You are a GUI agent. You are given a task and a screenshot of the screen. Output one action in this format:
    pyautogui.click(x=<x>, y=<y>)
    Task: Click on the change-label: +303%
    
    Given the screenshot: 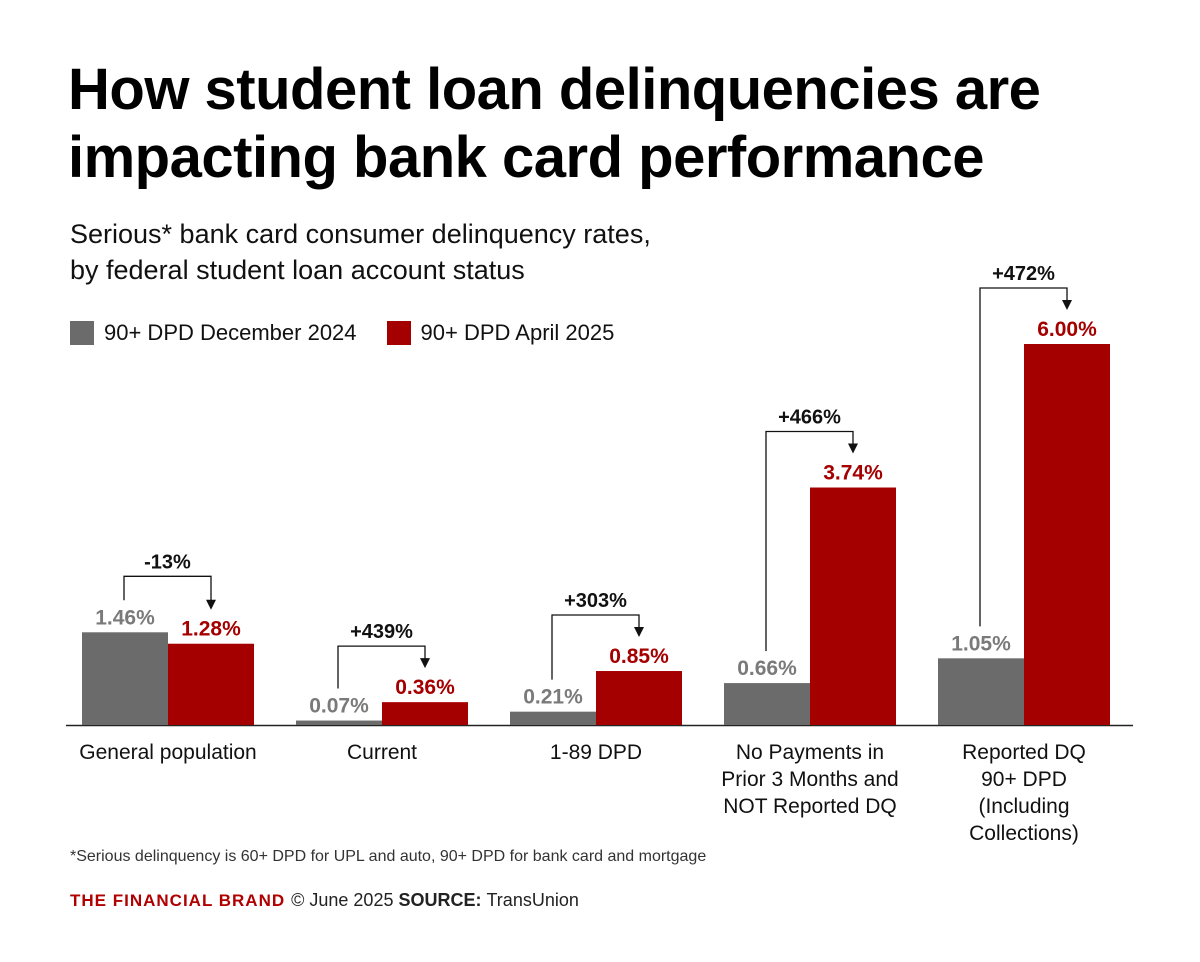 What is the action you would take?
    pyautogui.click(x=595, y=601)
    